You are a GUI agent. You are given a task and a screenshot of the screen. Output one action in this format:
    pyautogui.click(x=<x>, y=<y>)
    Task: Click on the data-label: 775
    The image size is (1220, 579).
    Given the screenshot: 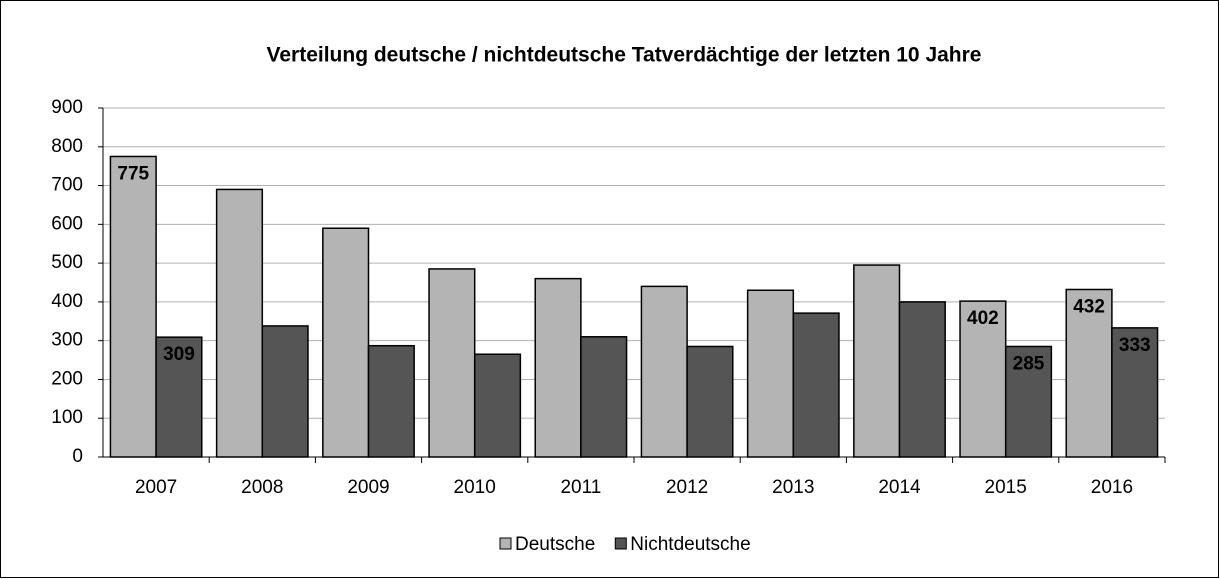 What is the action you would take?
    pyautogui.click(x=133, y=173)
    